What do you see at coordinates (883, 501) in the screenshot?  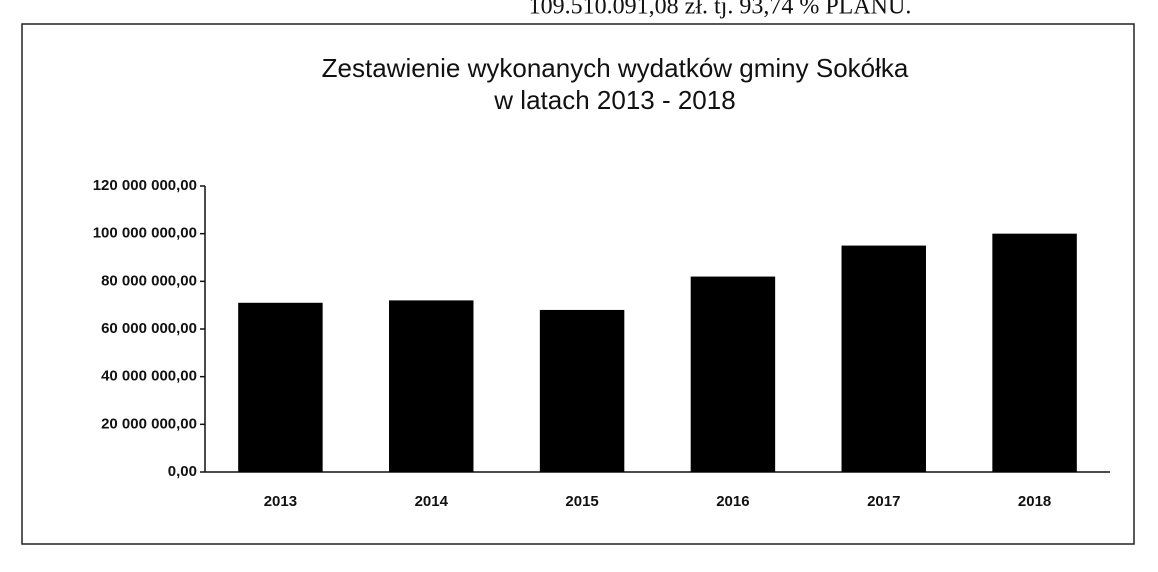 I see `x-tick-label: 2017` at bounding box center [883, 501].